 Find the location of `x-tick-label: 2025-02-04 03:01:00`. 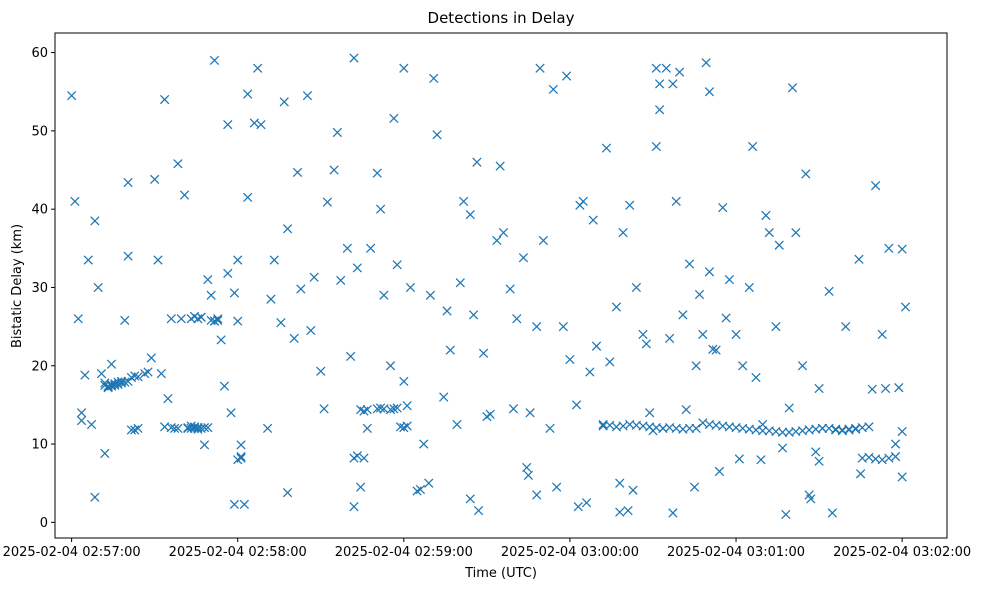

x-tick-label: 2025-02-04 03:01:00 is located at coordinates (736, 552).